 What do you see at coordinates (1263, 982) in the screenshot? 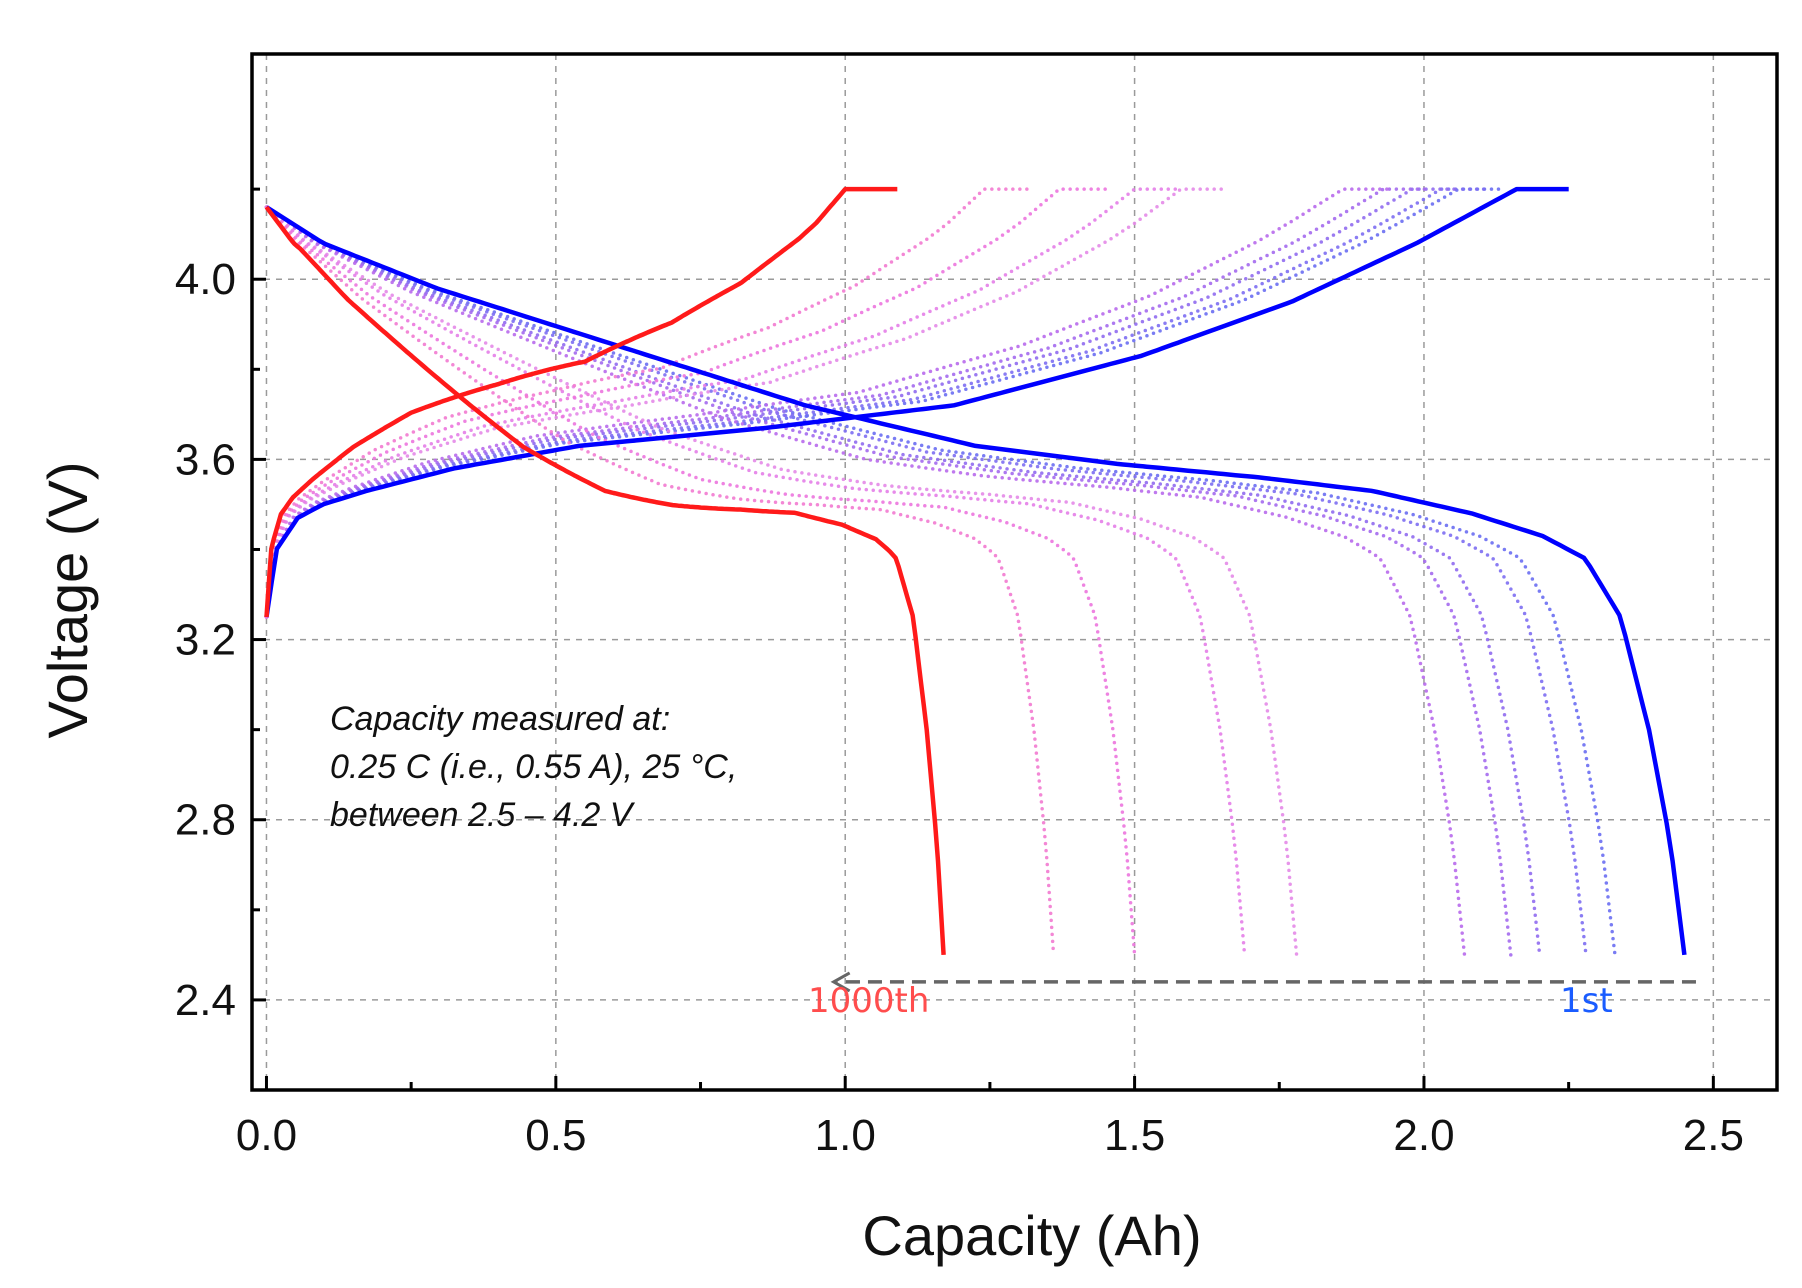
I see `cycle-direction-arrow` at bounding box center [1263, 982].